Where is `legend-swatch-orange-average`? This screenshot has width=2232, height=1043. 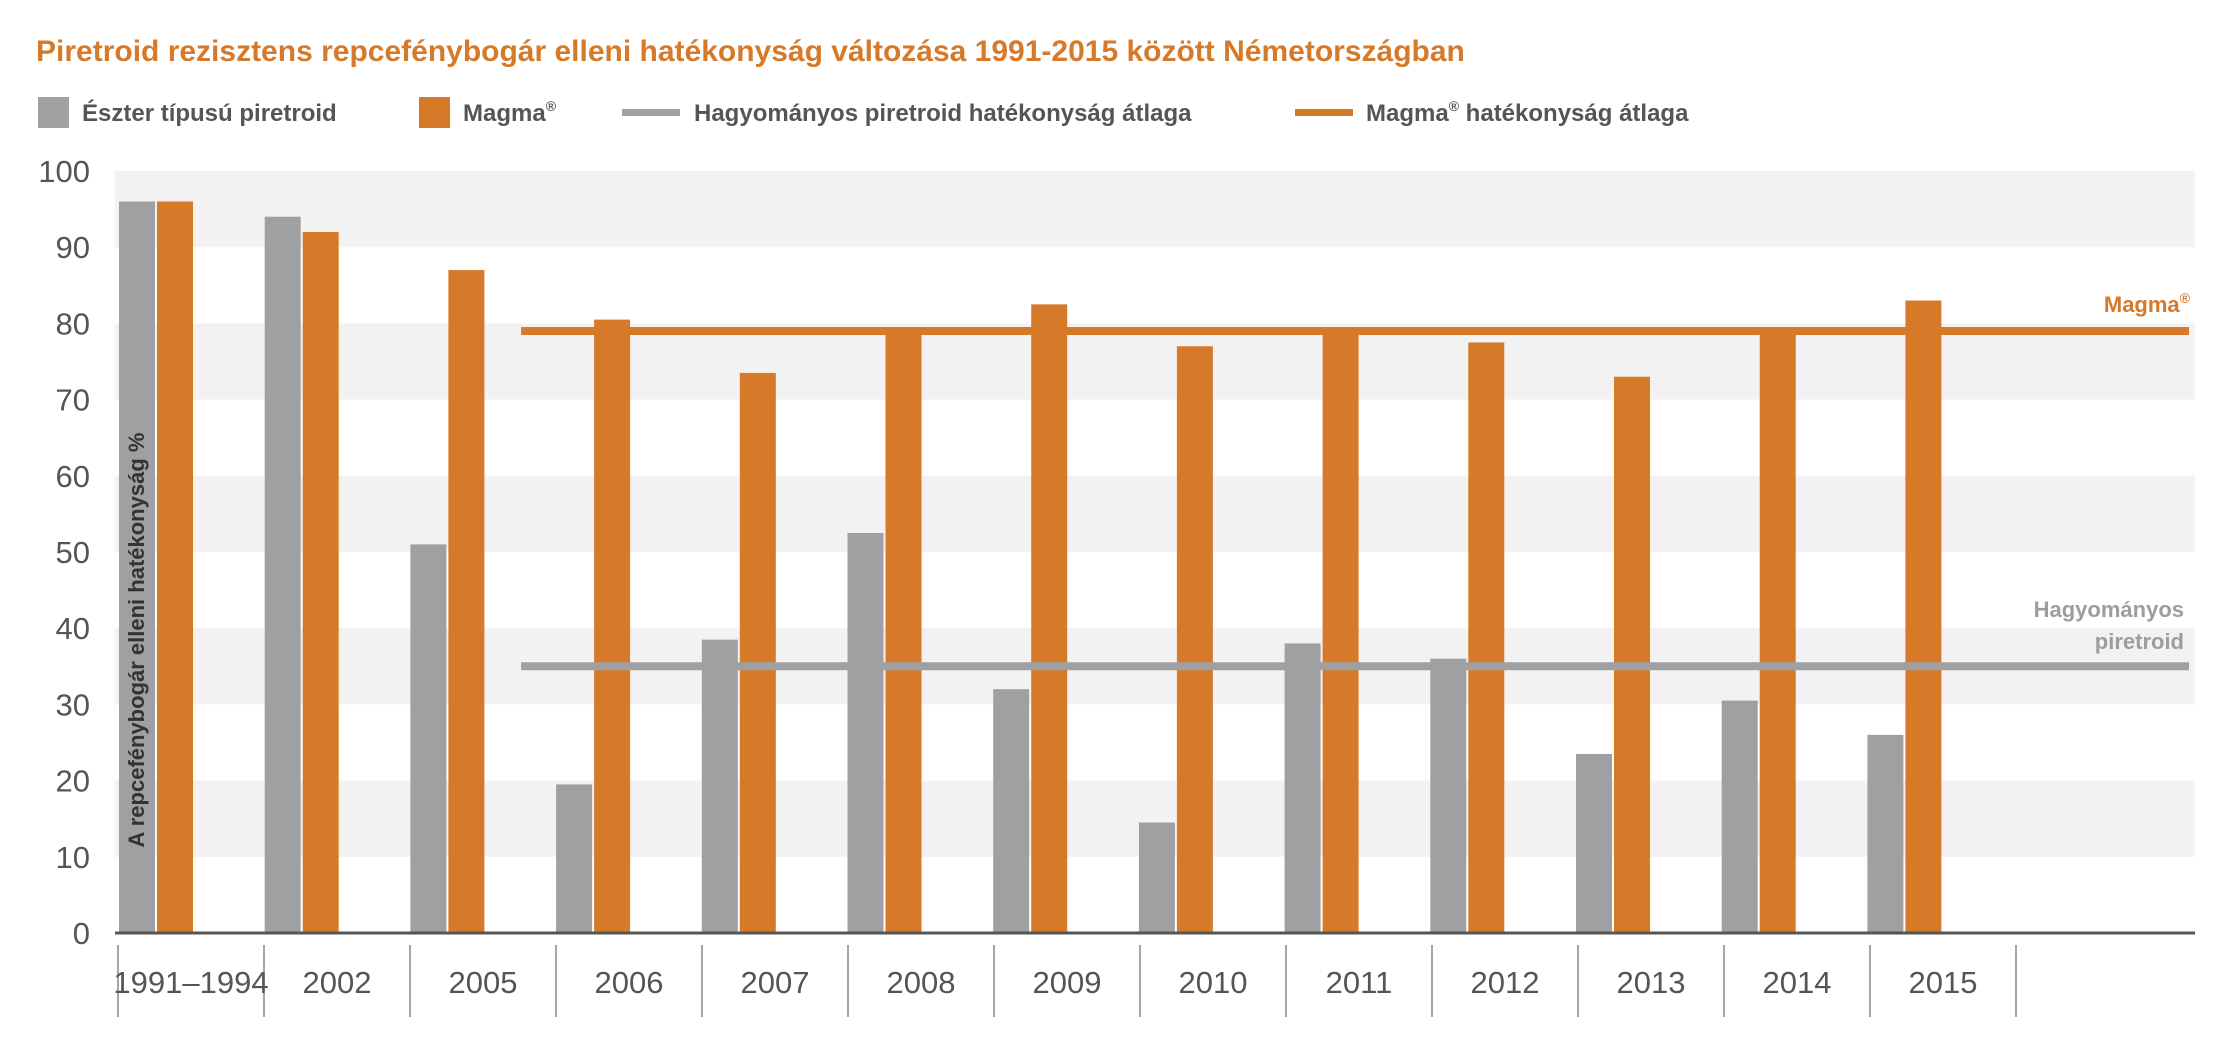
legend-swatch-orange-average is located at coordinates (1324, 112).